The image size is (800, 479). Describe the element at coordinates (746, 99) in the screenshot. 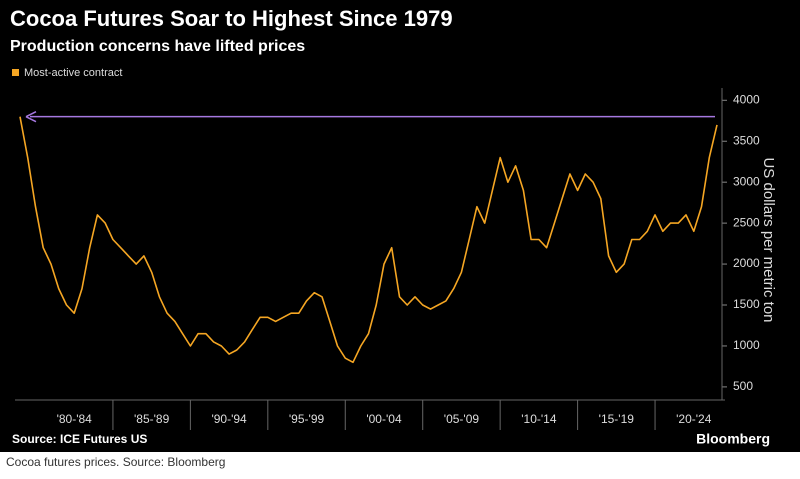

I see `y-tick-label: 4000` at that location.